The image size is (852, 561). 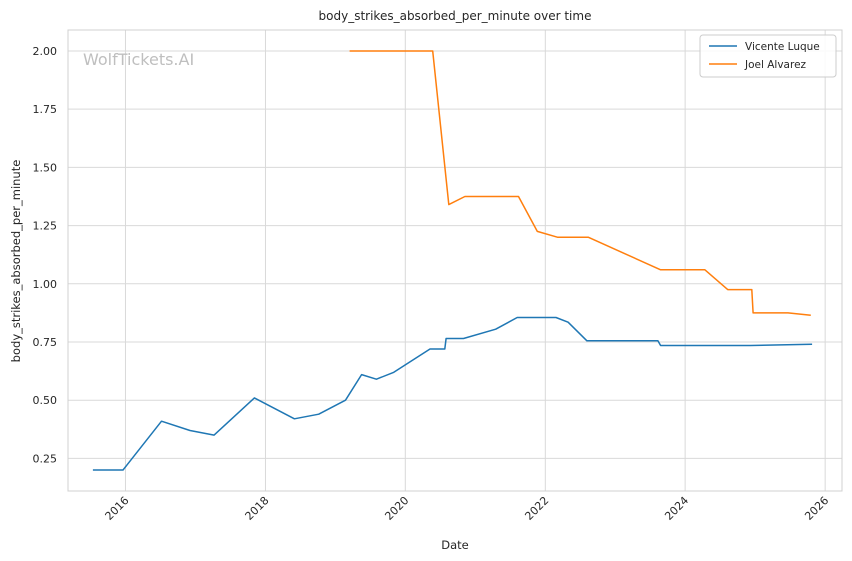 What do you see at coordinates (45, 167) in the screenshot?
I see `y-tick-label: 1.50` at bounding box center [45, 167].